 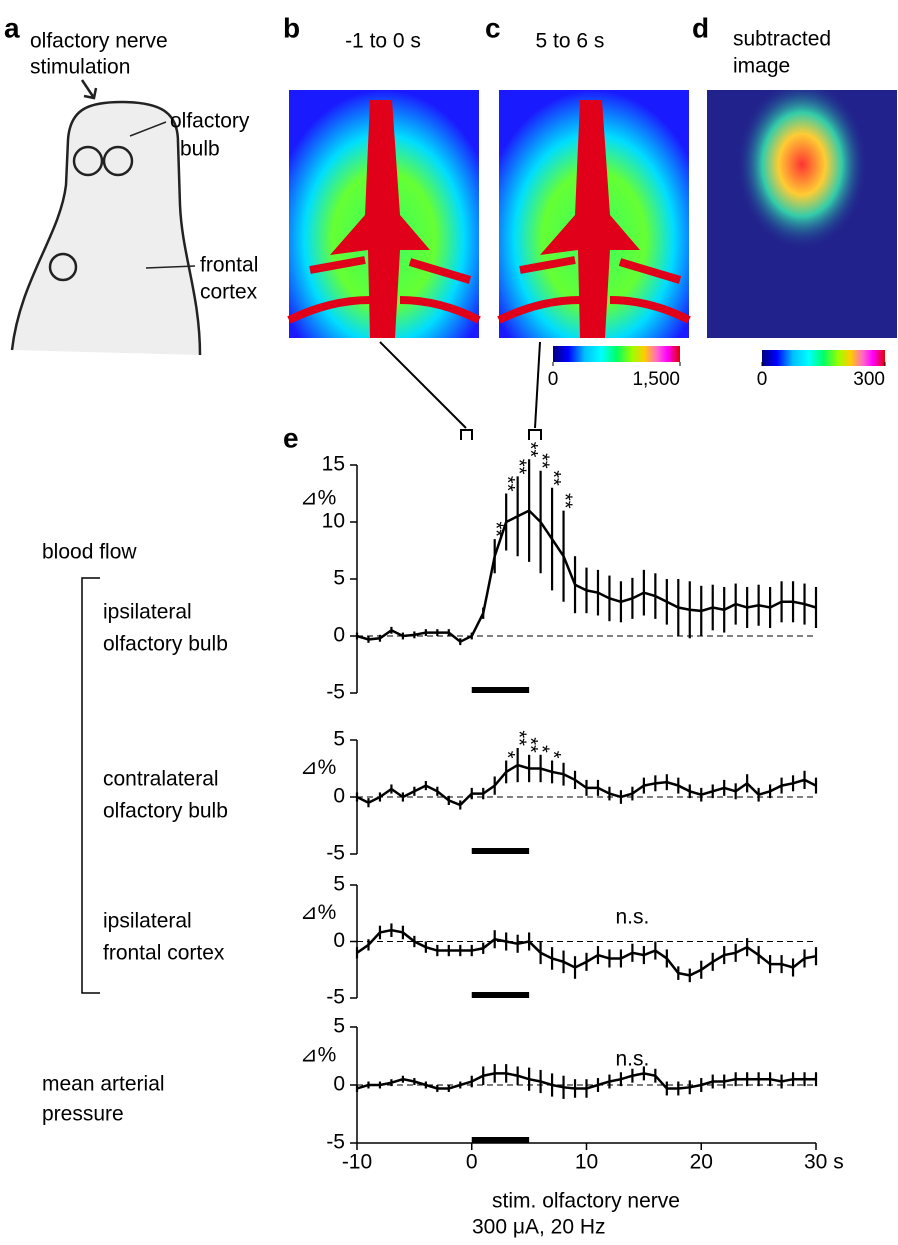 I want to click on diagram-label: stimulation, so click(x=80, y=67).